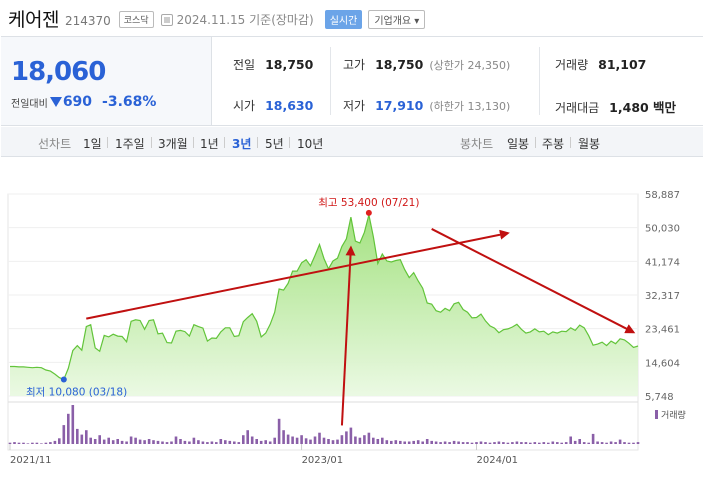 The width and height of the screenshot is (704, 483). What do you see at coordinates (92, 144) in the screenshot?
I see `tab-1d: 1일` at bounding box center [92, 144].